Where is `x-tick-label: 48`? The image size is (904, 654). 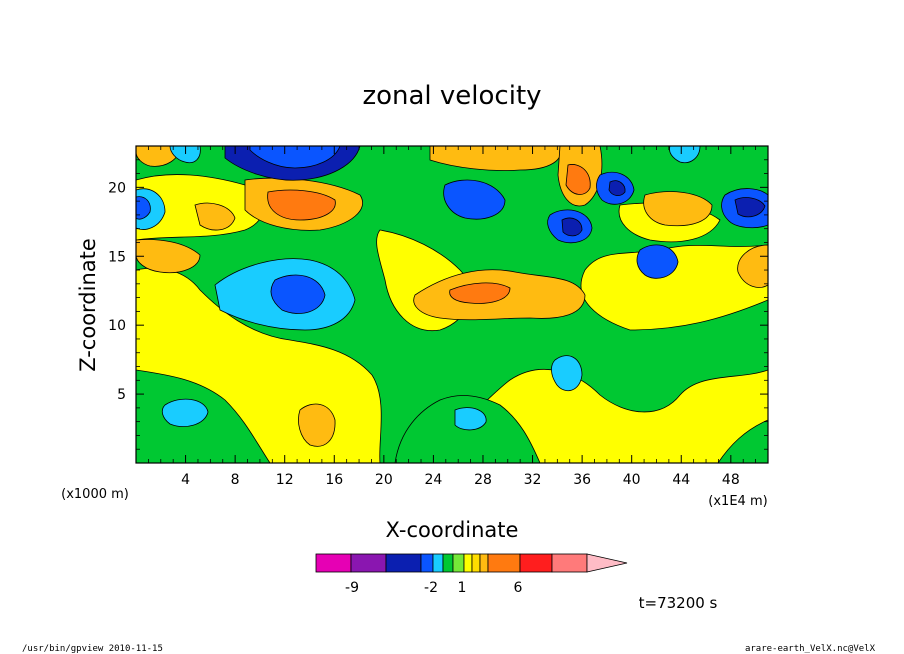 x-tick-label: 48 is located at coordinates (731, 480).